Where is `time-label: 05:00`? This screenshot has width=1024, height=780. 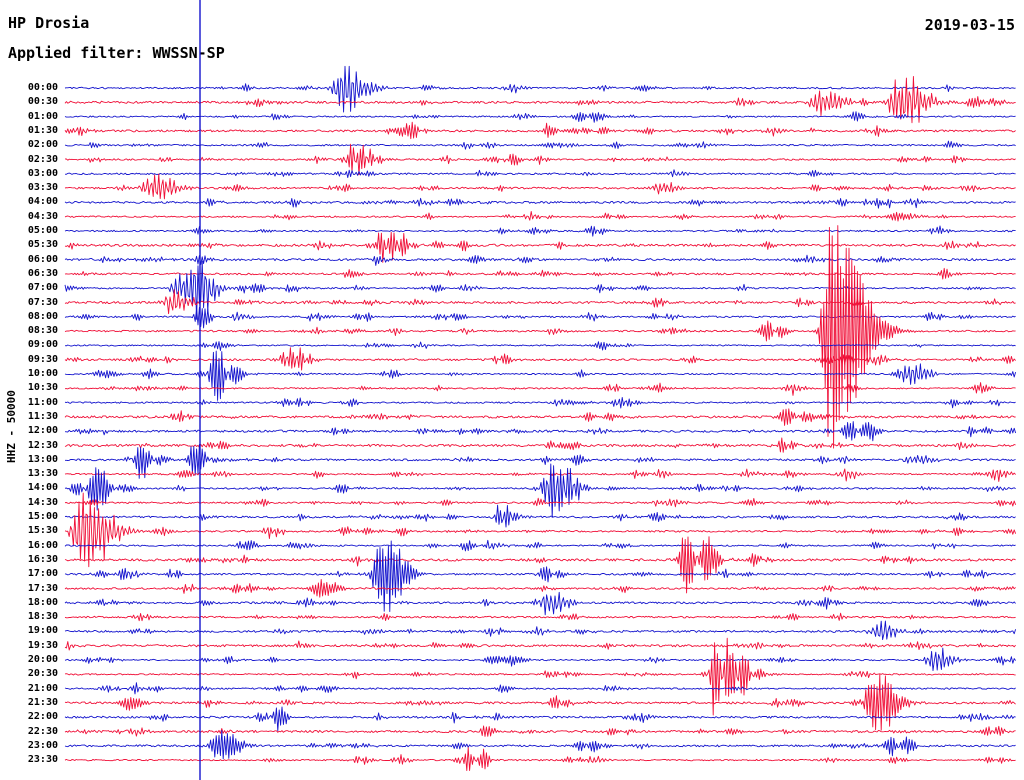 time-label: 05:00 is located at coordinates (42, 230).